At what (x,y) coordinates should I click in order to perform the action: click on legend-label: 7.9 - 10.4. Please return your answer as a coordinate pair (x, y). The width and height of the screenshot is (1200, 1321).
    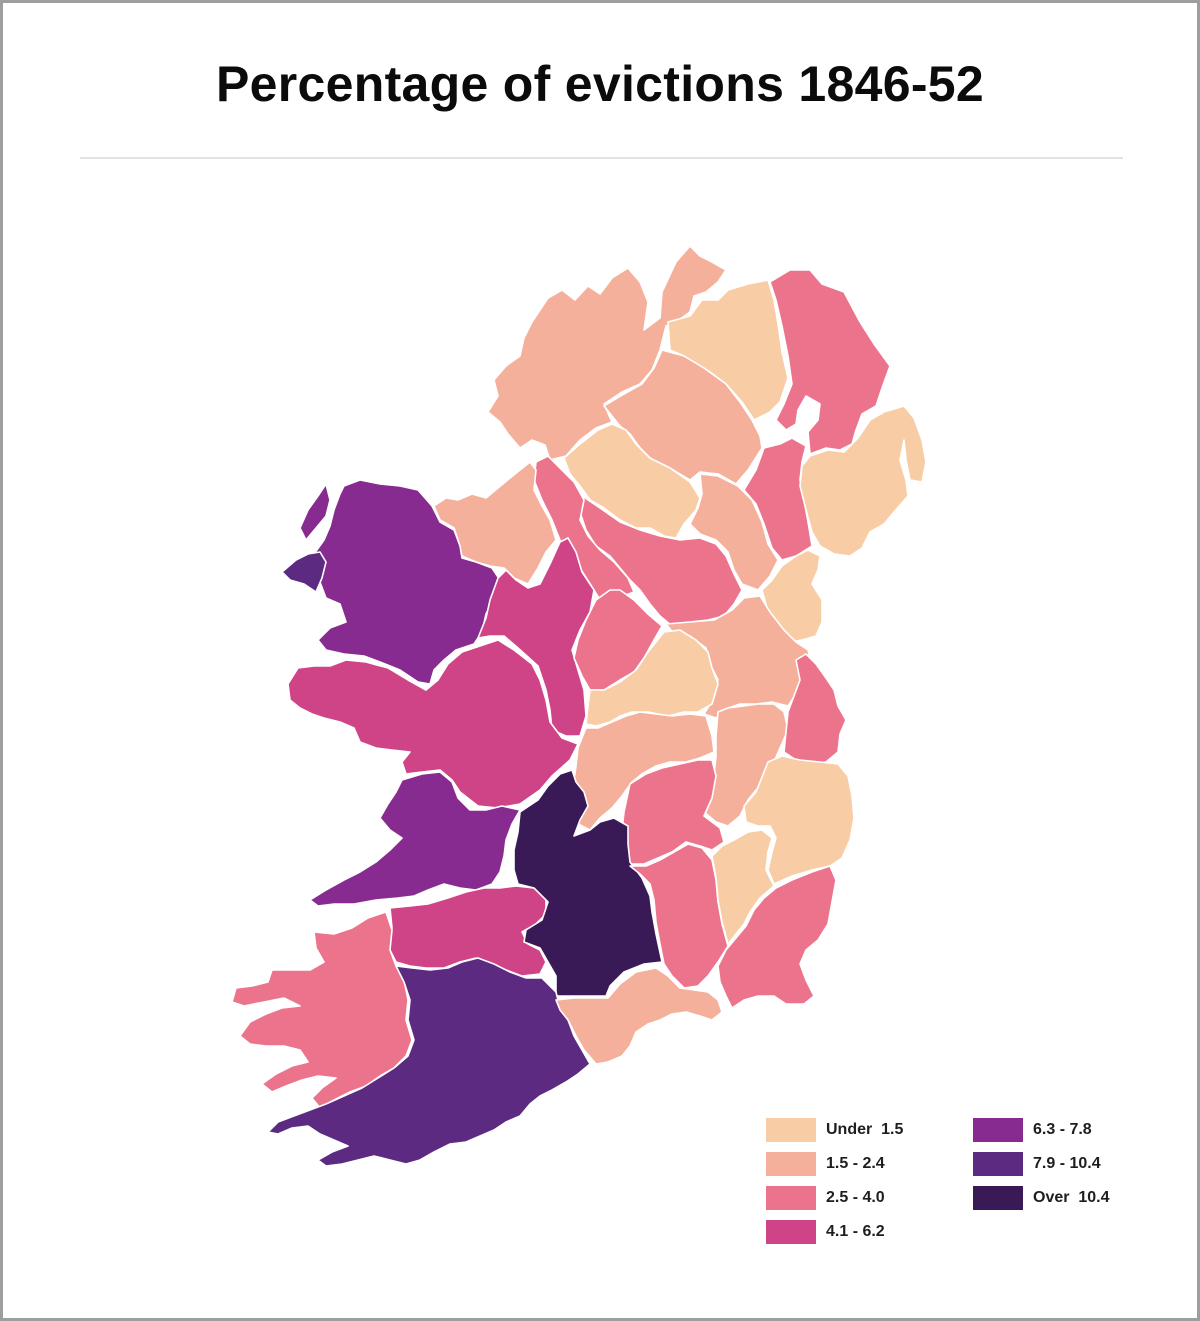
    Looking at the image, I should click on (1067, 1163).